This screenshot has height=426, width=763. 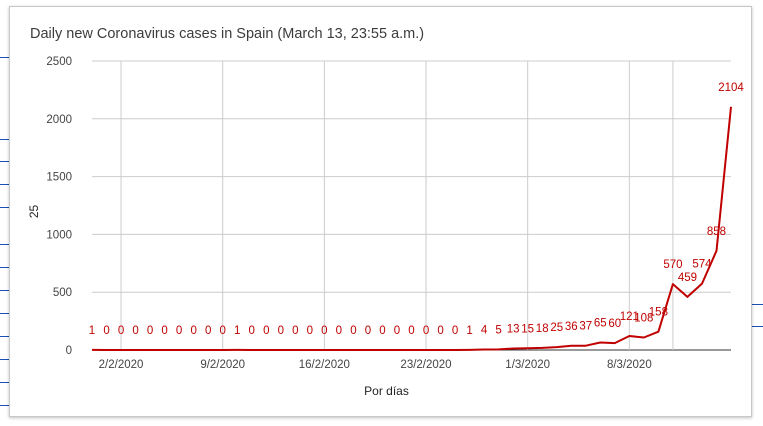 What do you see at coordinates (425, 365) in the screenshot?
I see `x-tick-label: 23/2/2020` at bounding box center [425, 365].